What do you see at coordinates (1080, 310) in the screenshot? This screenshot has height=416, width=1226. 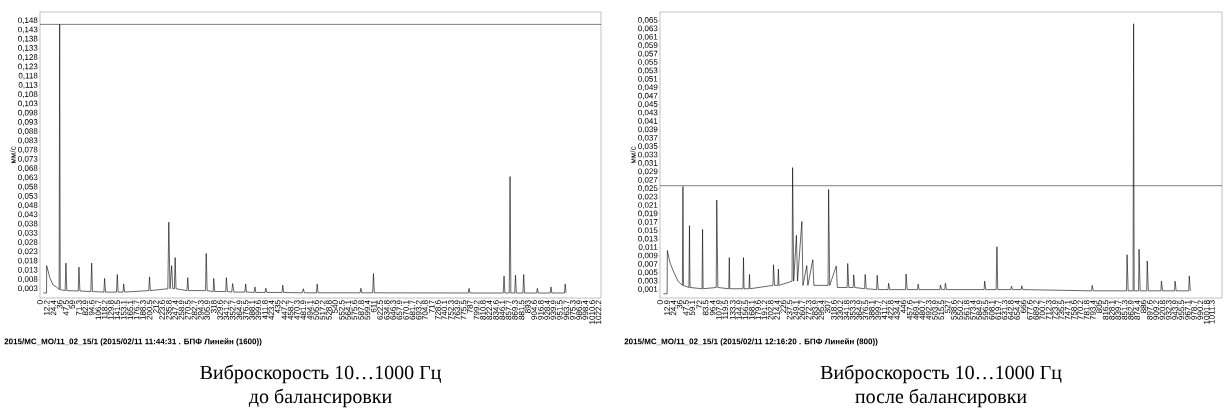 I see `x-tick-label: 770.2` at bounding box center [1080, 310].